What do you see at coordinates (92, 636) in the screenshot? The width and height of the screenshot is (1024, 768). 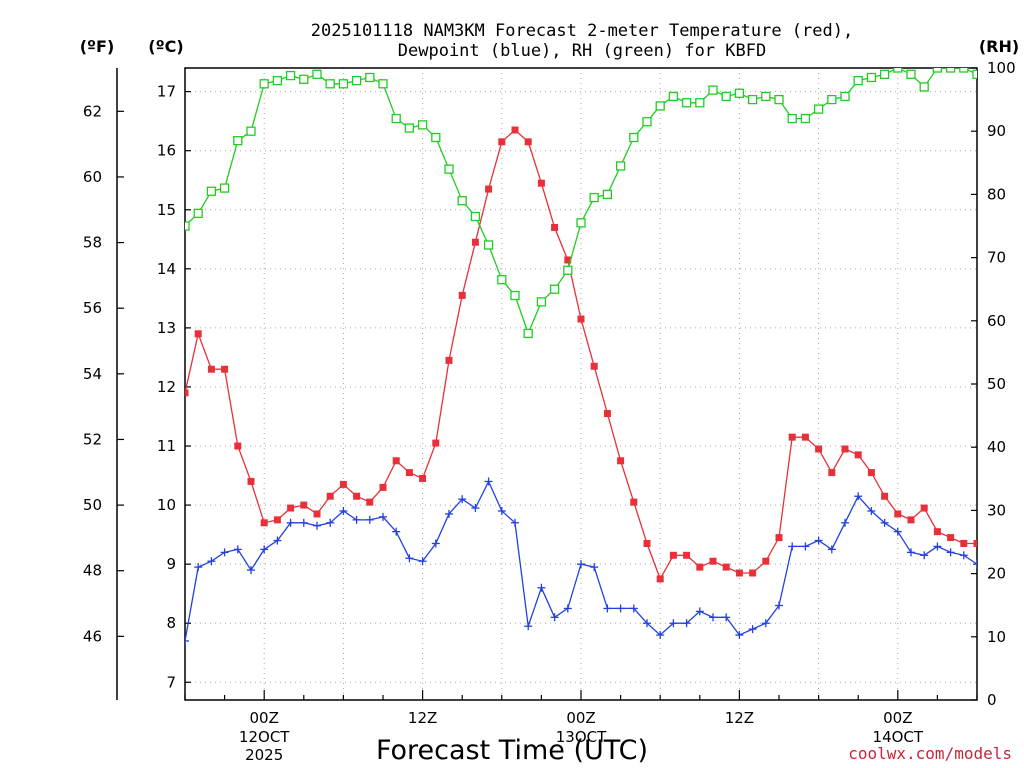 I see `fahrenheit-tick-label: 46` at bounding box center [92, 636].